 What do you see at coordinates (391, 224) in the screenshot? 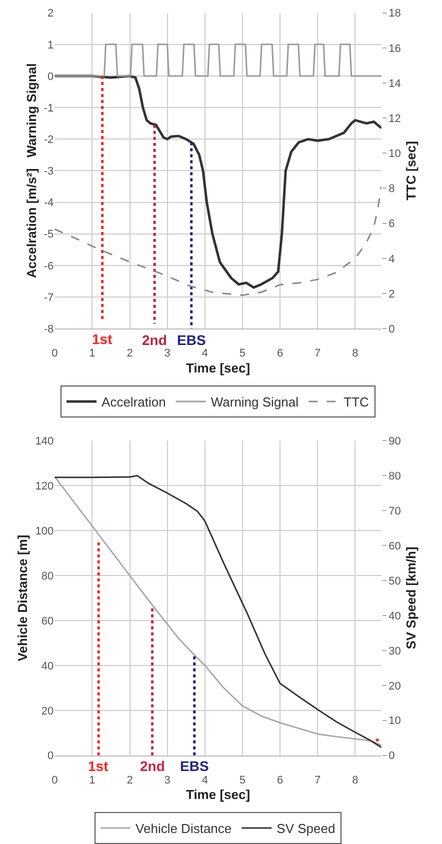
I see `y2-tick-label: 6` at bounding box center [391, 224].